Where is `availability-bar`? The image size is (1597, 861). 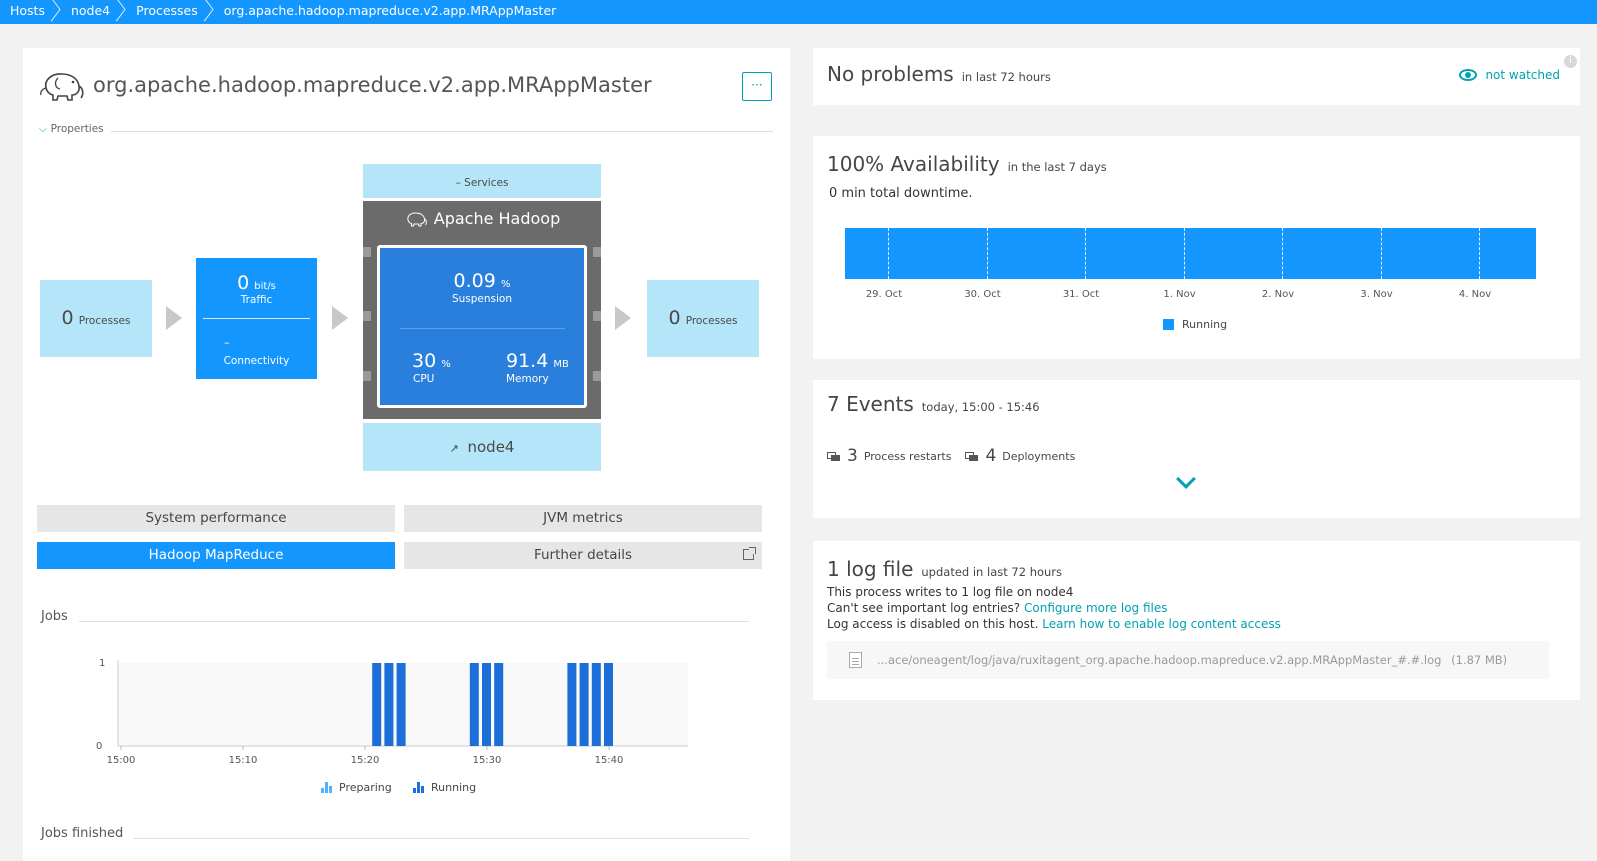 availability-bar is located at coordinates (1190, 253).